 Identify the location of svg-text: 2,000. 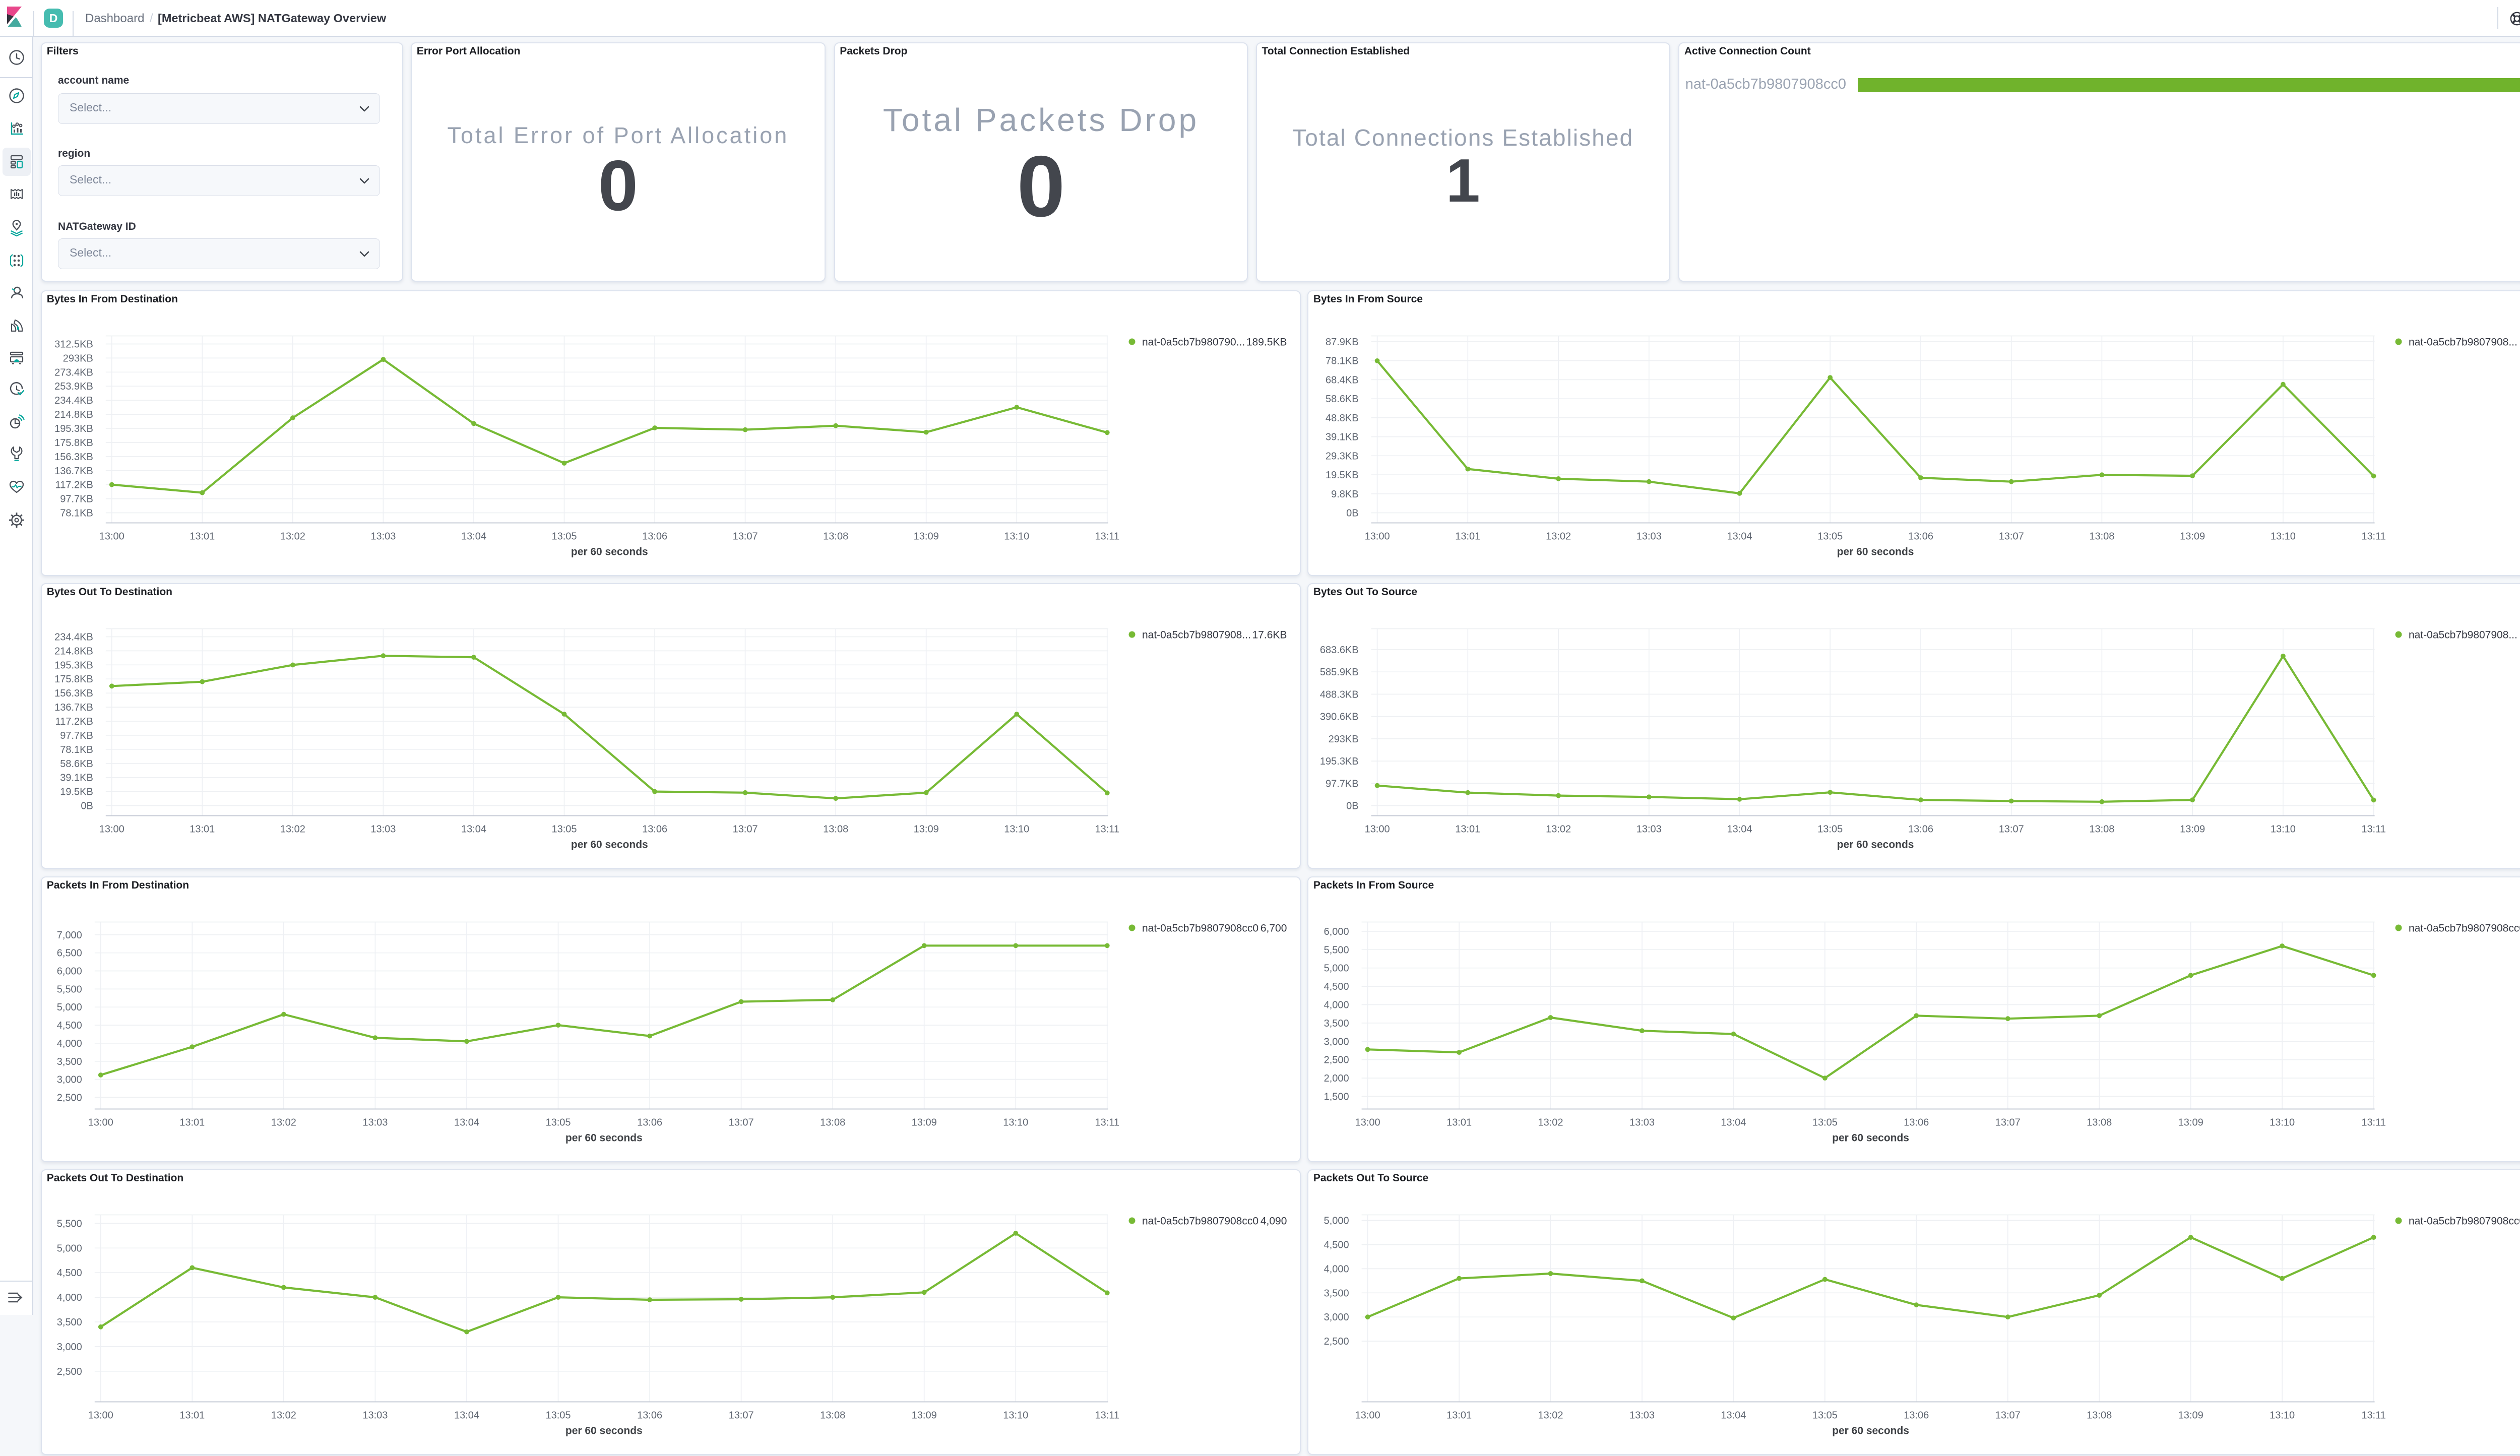
(1336, 1079).